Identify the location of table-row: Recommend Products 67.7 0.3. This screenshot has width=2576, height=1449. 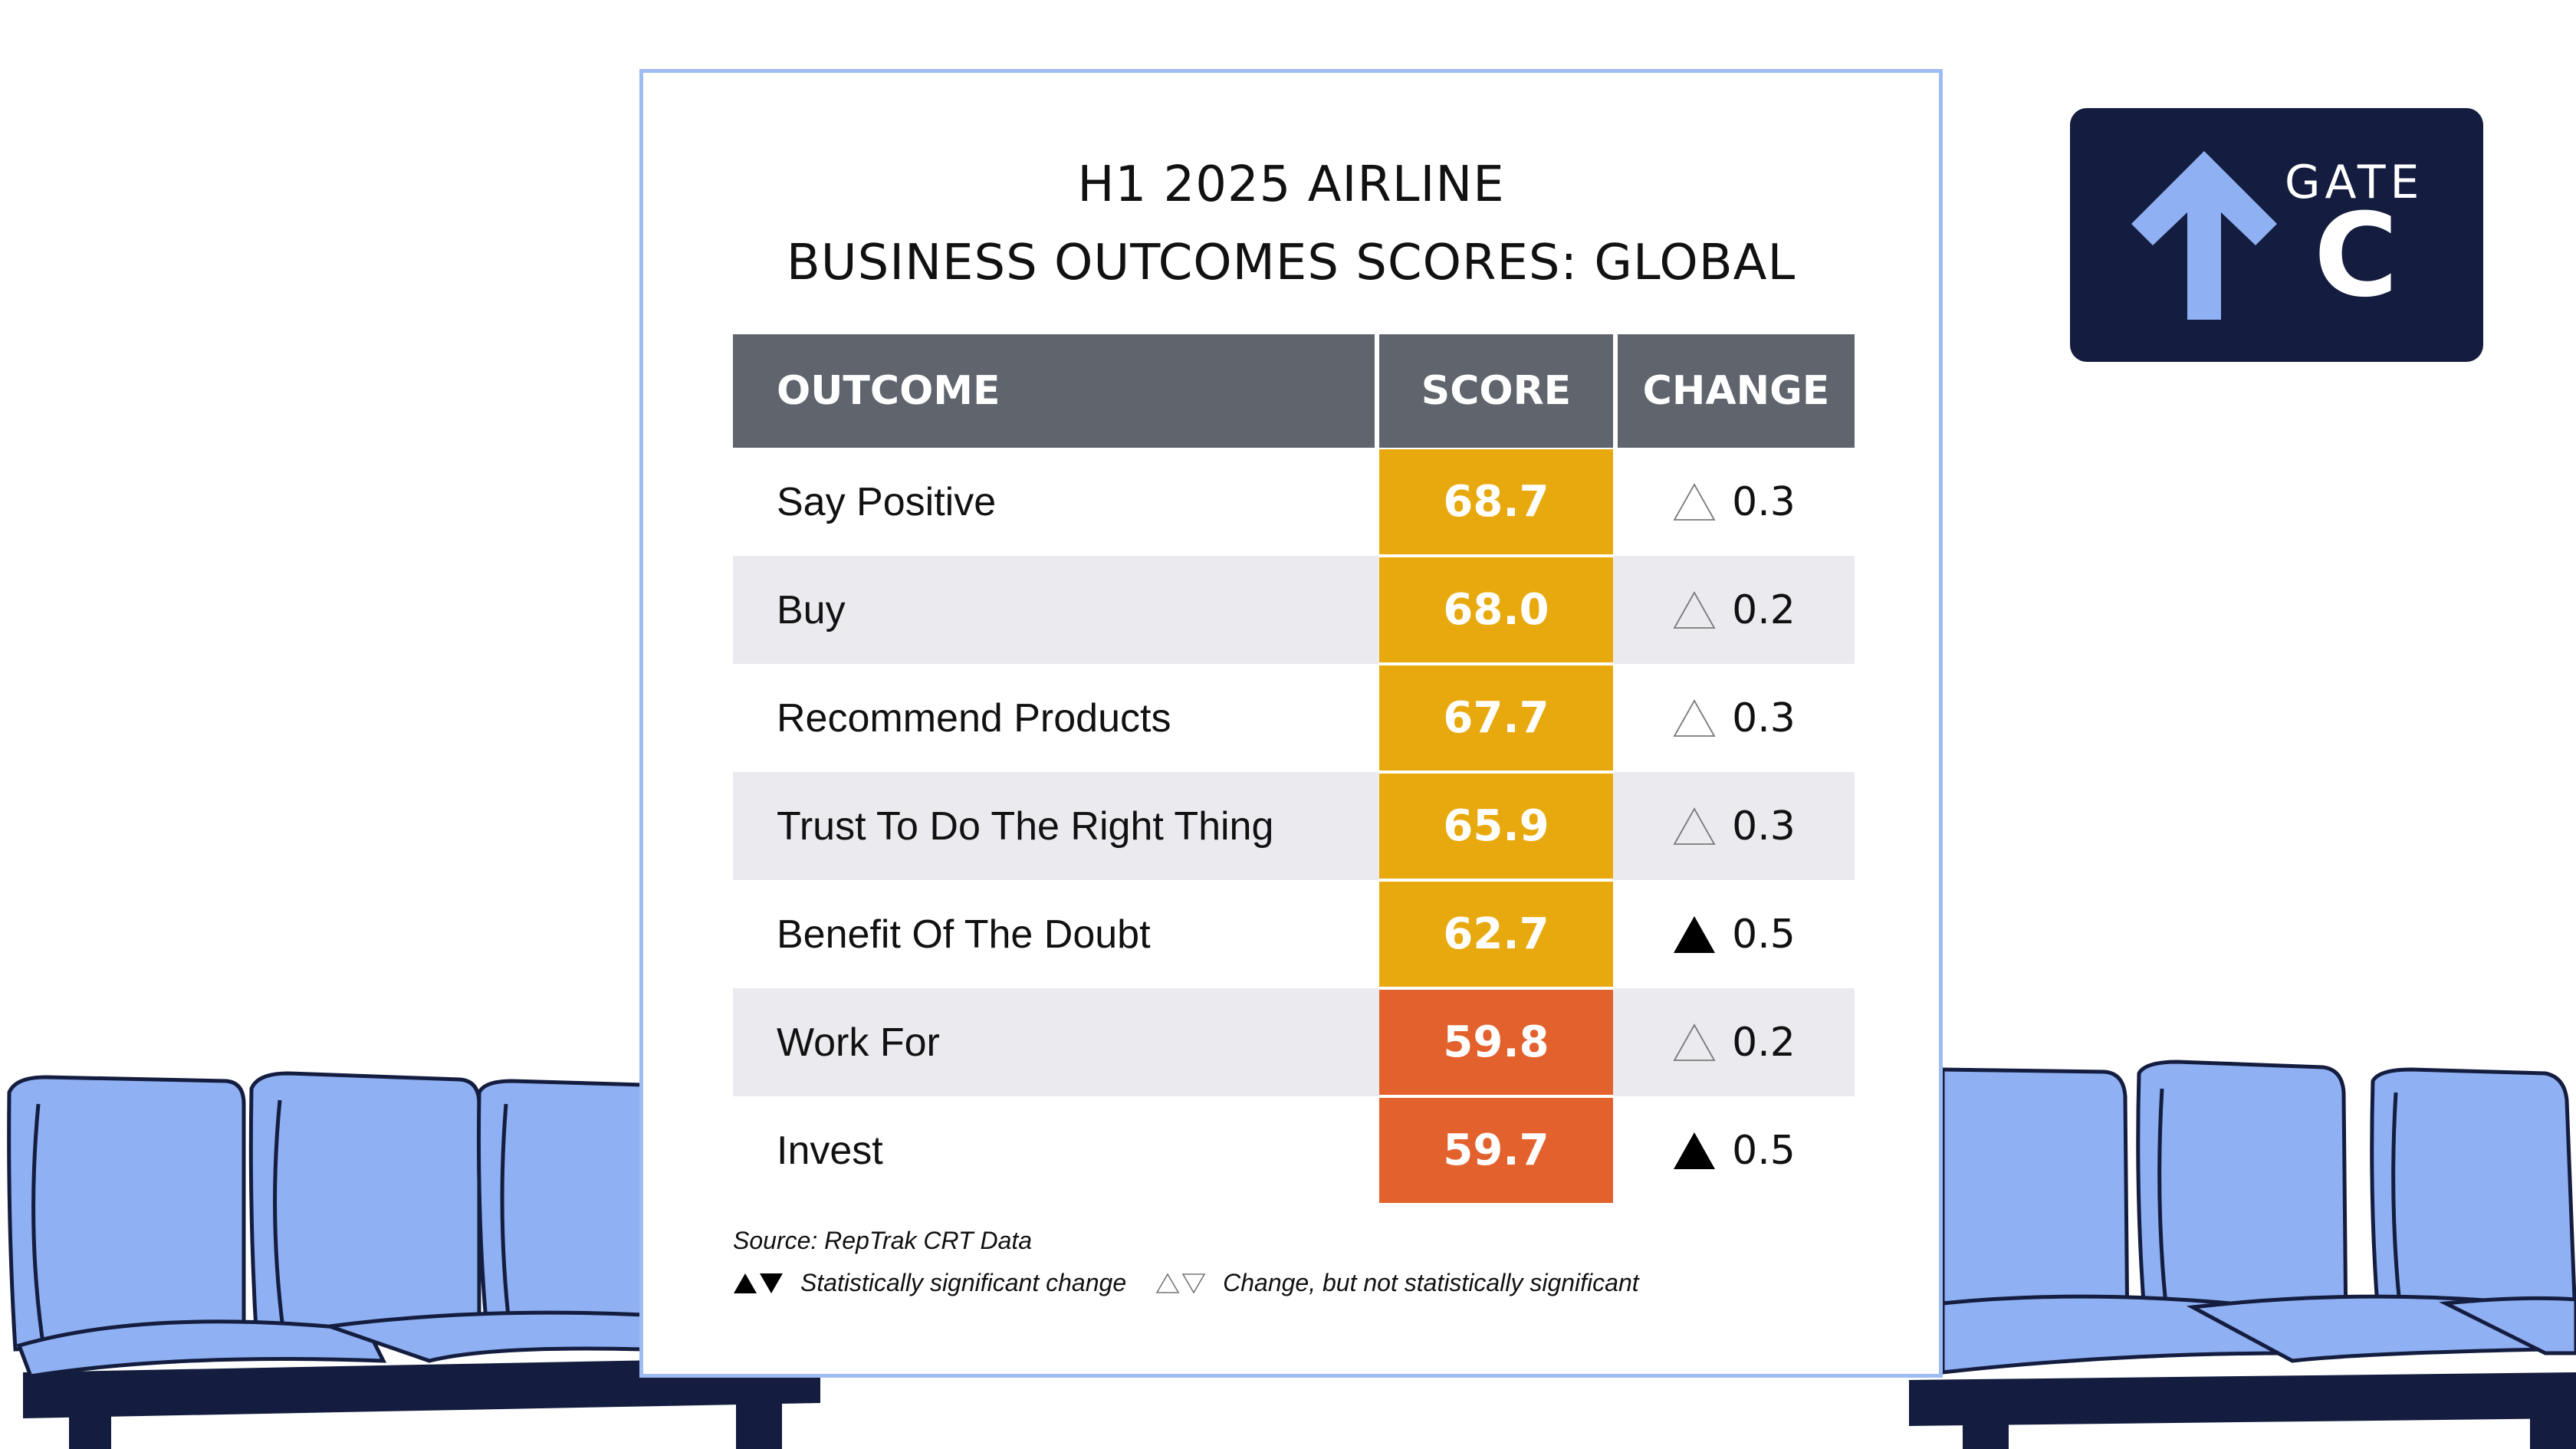
(1294, 718).